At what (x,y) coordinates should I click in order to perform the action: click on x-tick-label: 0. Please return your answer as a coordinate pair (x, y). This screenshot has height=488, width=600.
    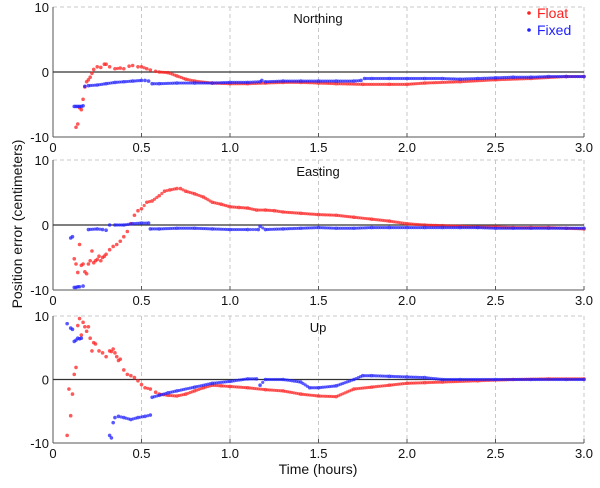
    Looking at the image, I should click on (52, 147).